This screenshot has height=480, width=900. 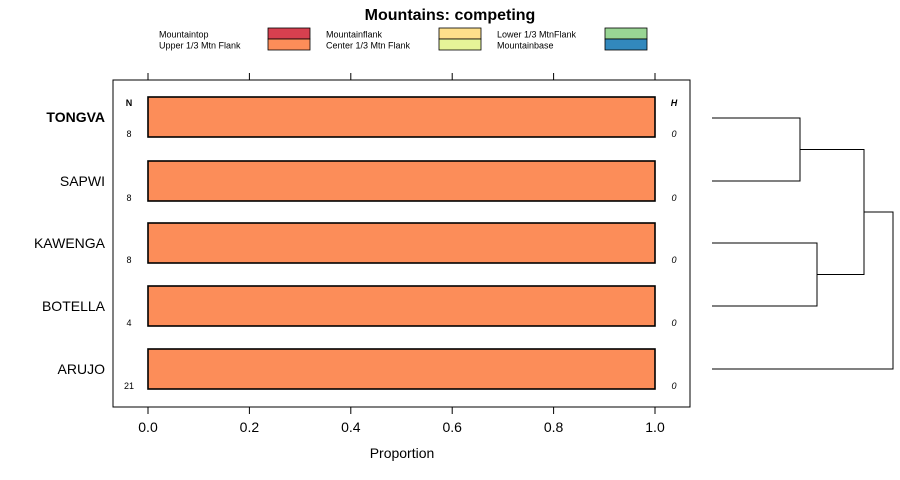 I want to click on legend-label-upper-1-3-mtn-flank: Upper 1/3 Mtn Flank, so click(x=200, y=46).